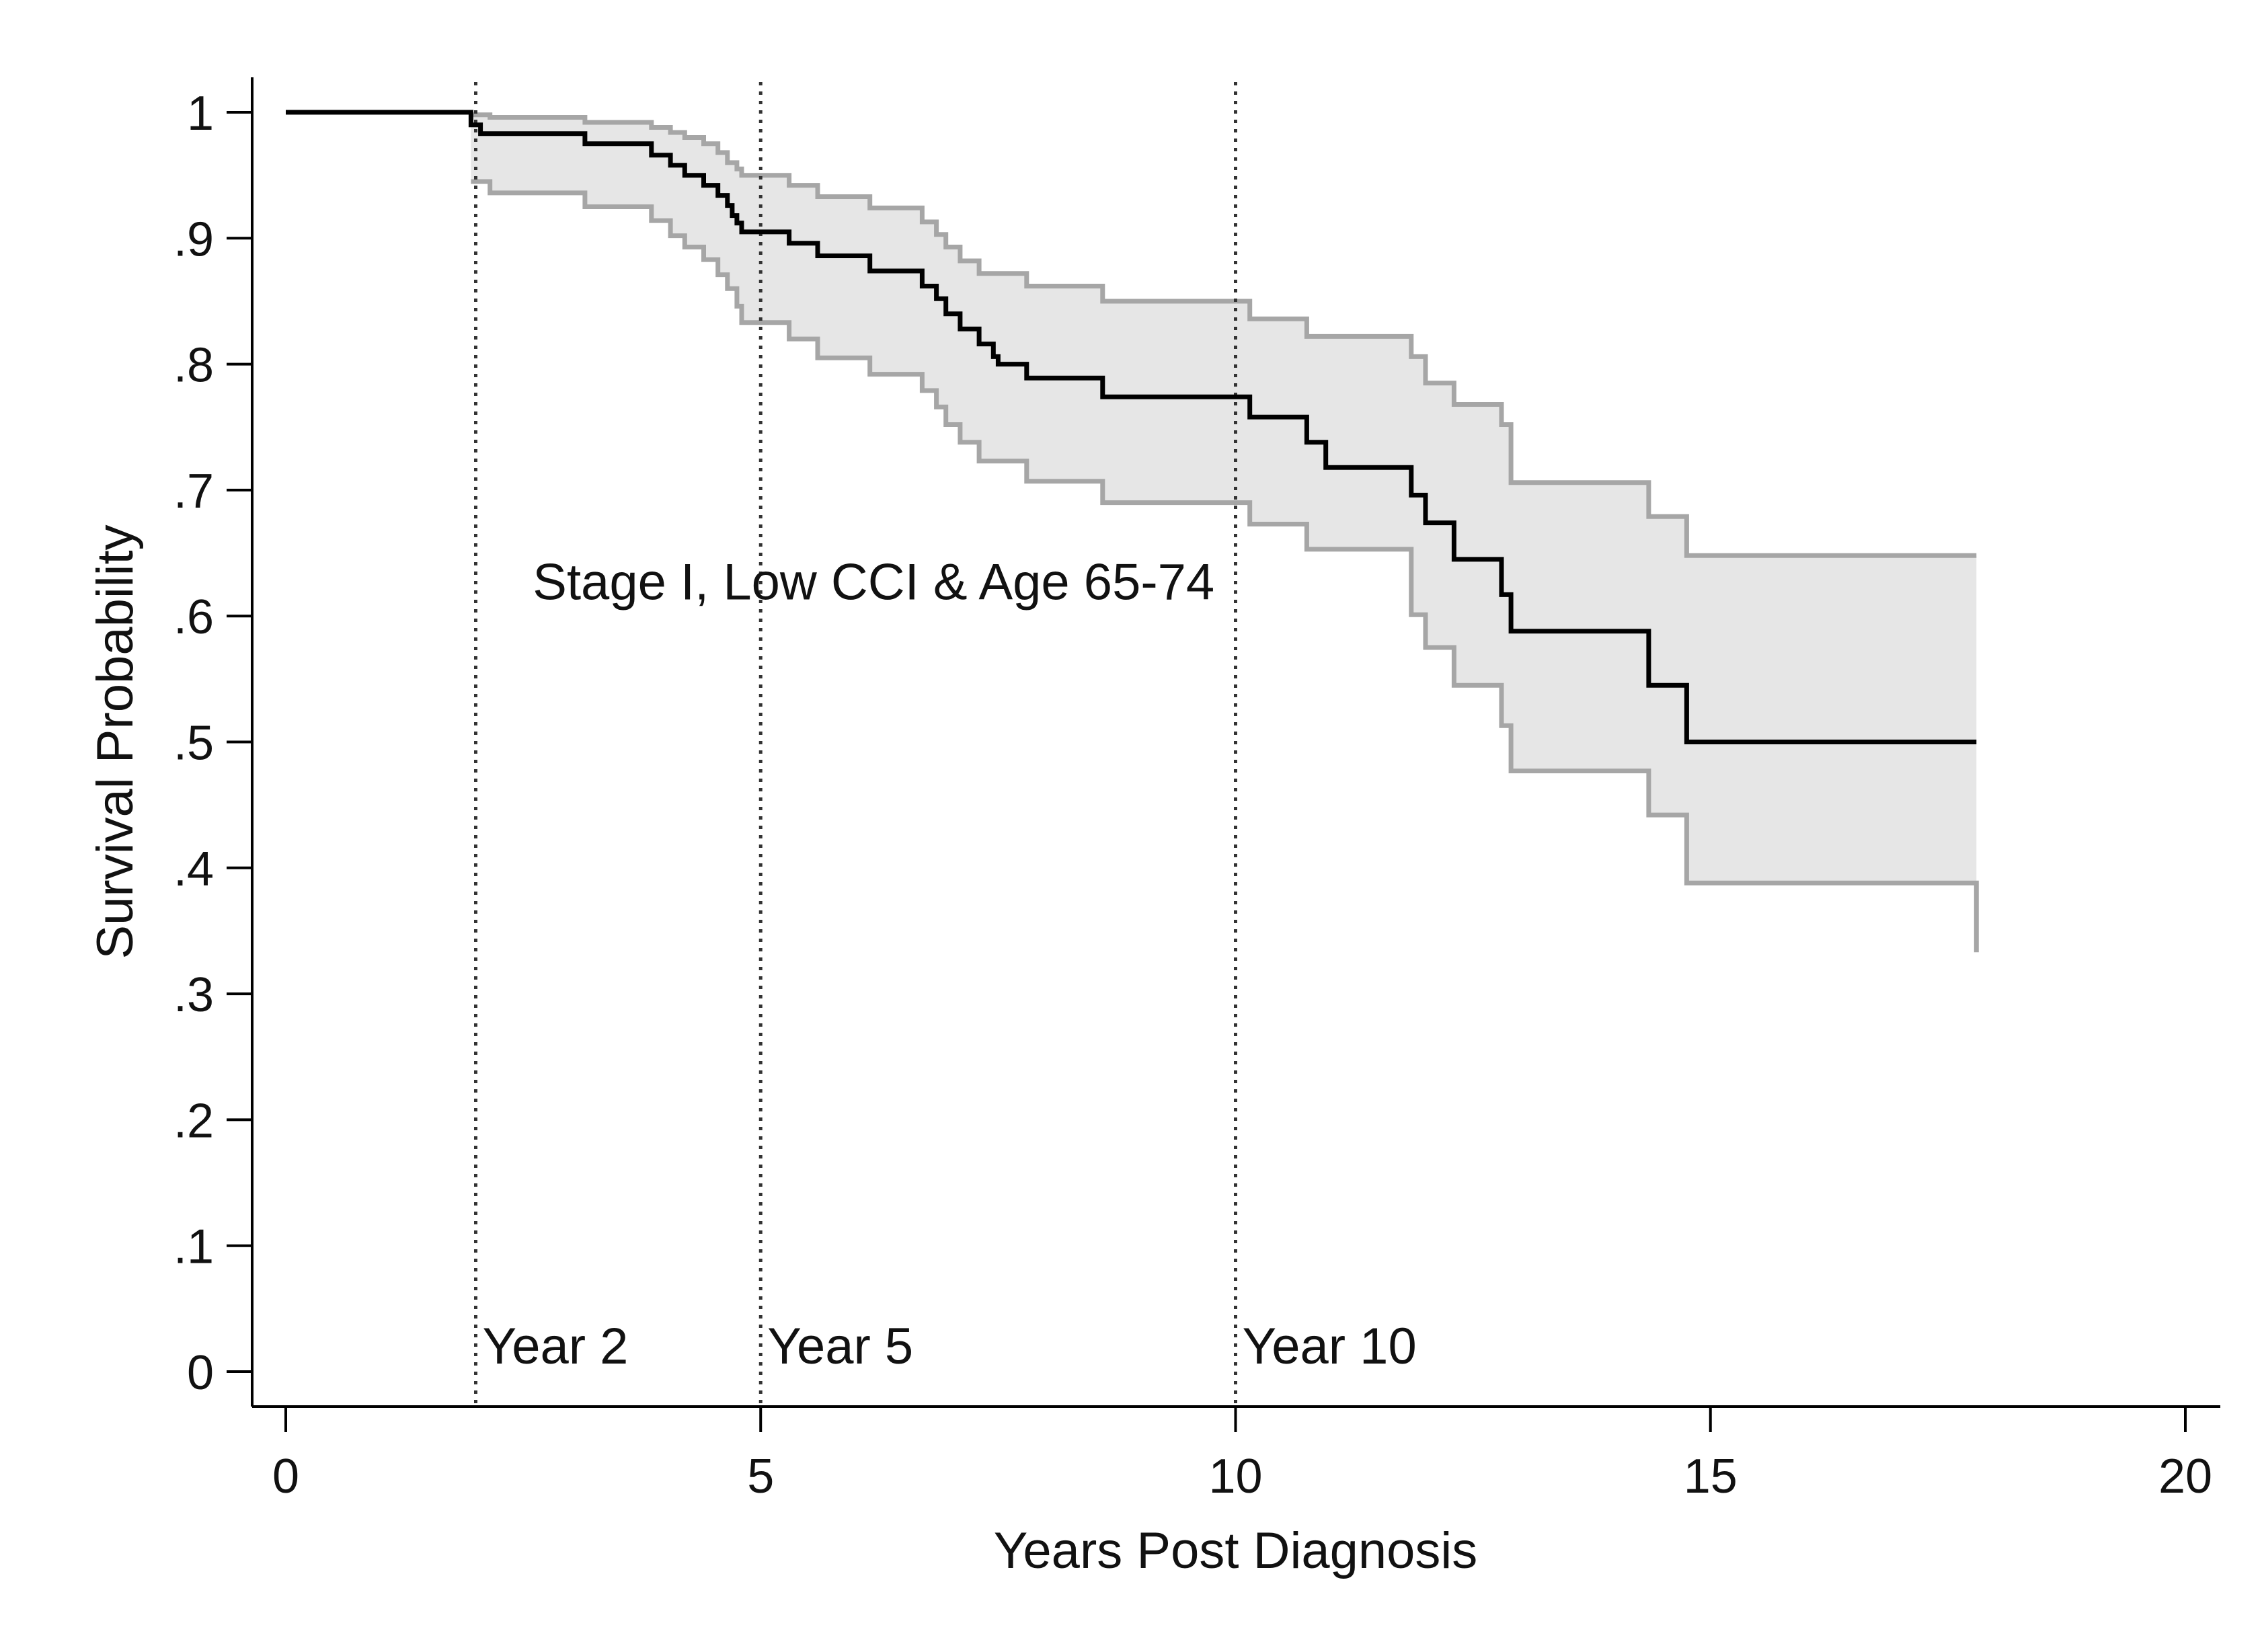  Describe the element at coordinates (193, 1121) in the screenshot. I see `y-tick-label: .2` at that location.